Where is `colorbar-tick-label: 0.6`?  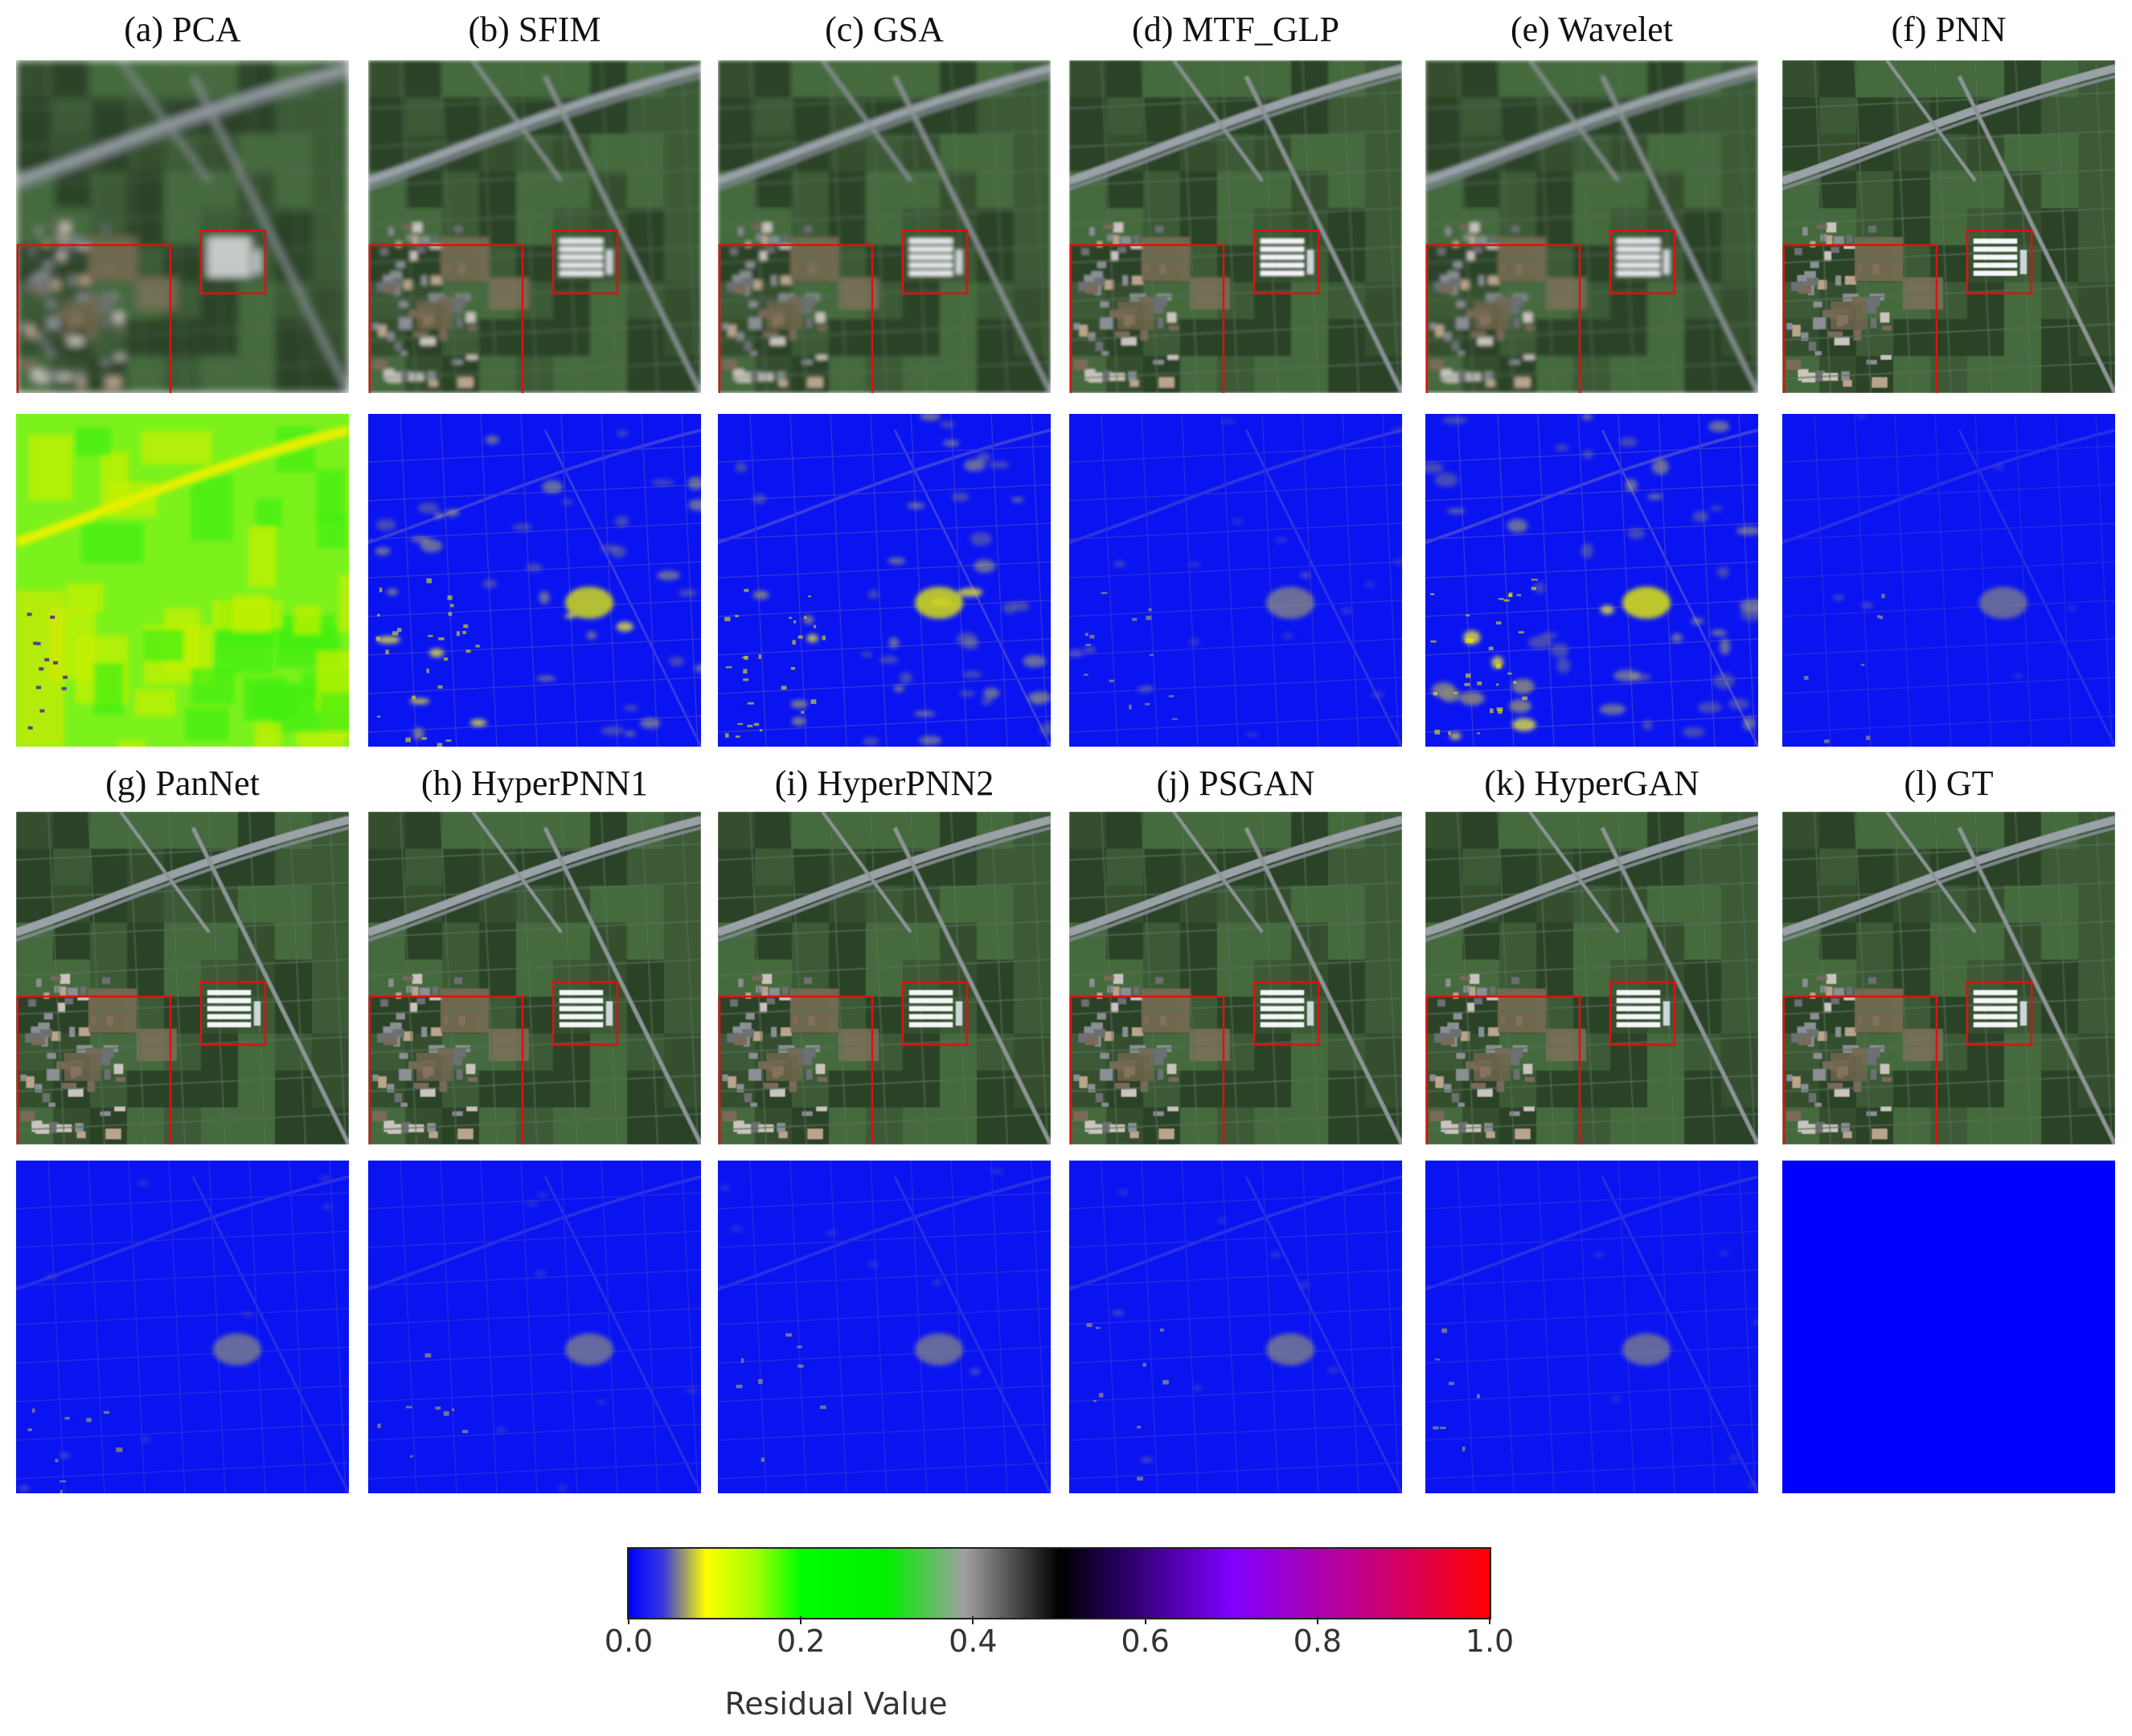
colorbar-tick-label: 0.6 is located at coordinates (1146, 1641).